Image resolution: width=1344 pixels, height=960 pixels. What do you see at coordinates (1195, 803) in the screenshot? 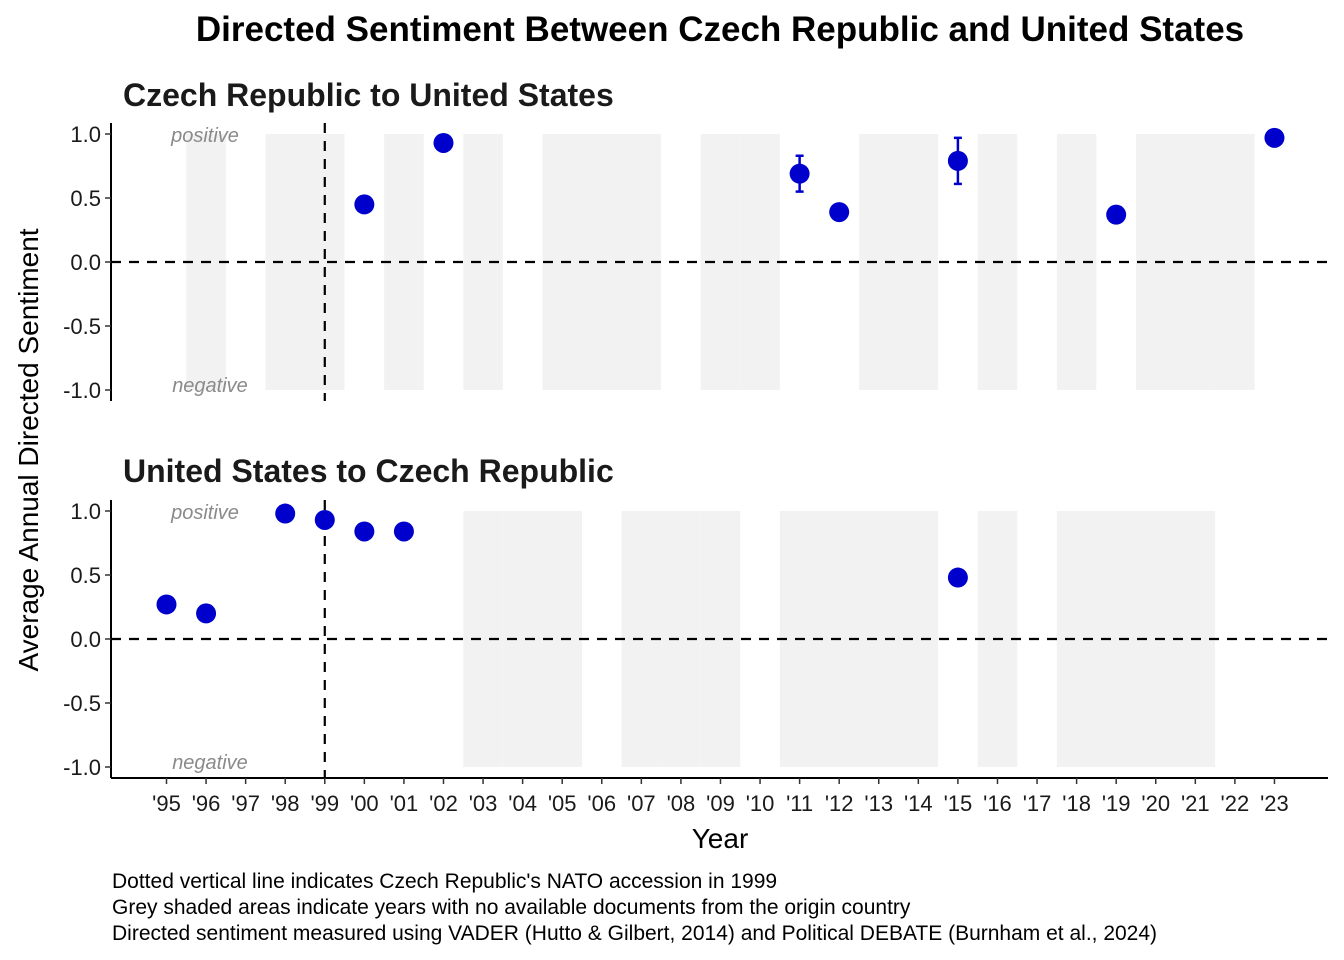
I see `x-tick-label: '21` at bounding box center [1195, 803].